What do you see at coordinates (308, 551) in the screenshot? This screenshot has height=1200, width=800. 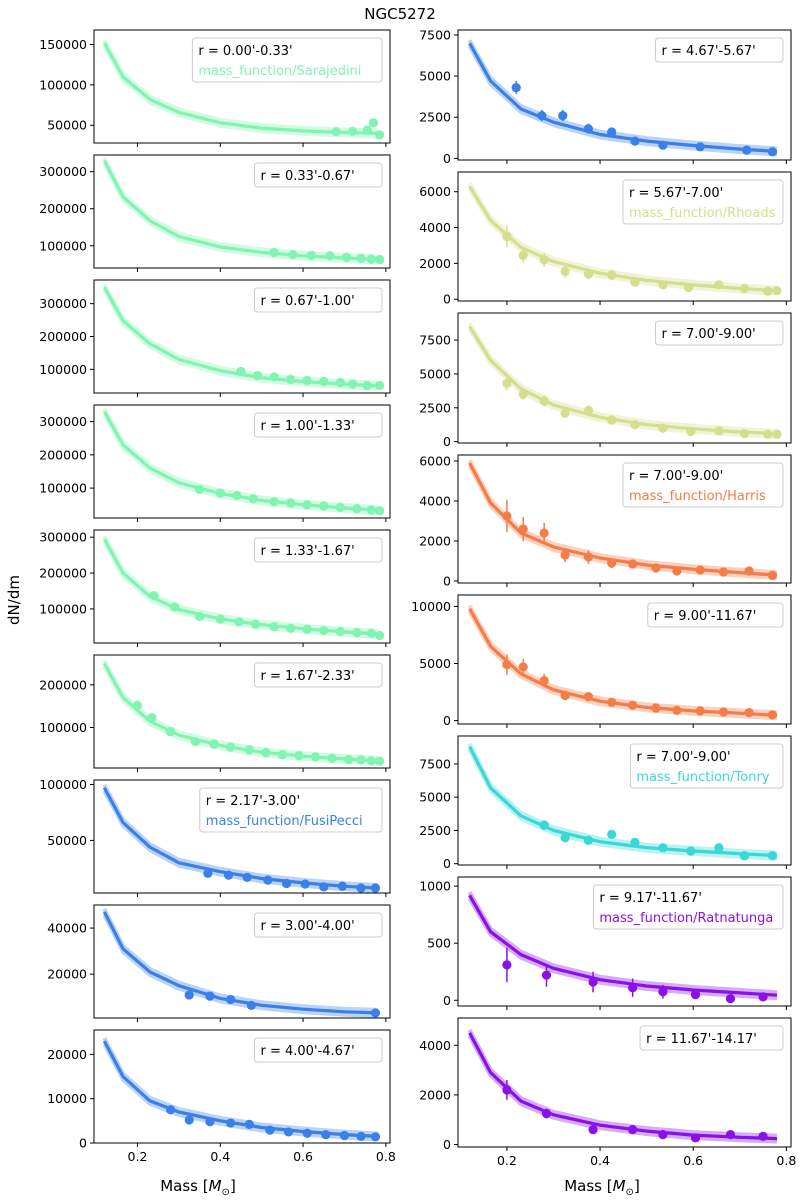 I see `legend-radius-label: r = 1.33'-1.67'` at bounding box center [308, 551].